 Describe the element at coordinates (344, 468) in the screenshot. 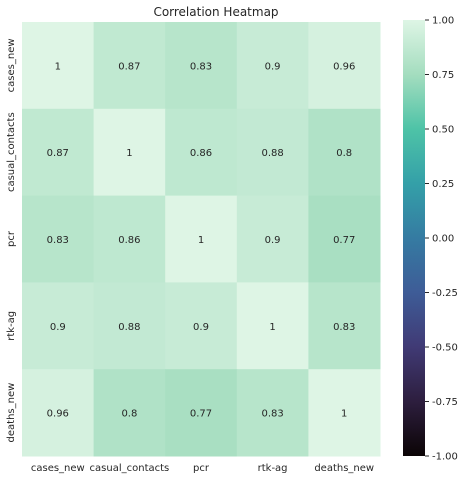

I see `x-tick-label: deaths_new` at that location.